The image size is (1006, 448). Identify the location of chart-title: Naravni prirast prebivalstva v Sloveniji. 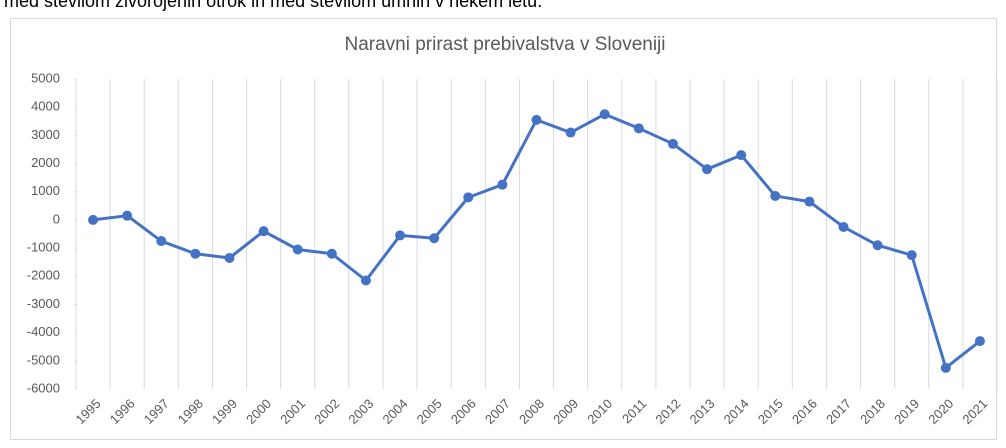
(504, 44).